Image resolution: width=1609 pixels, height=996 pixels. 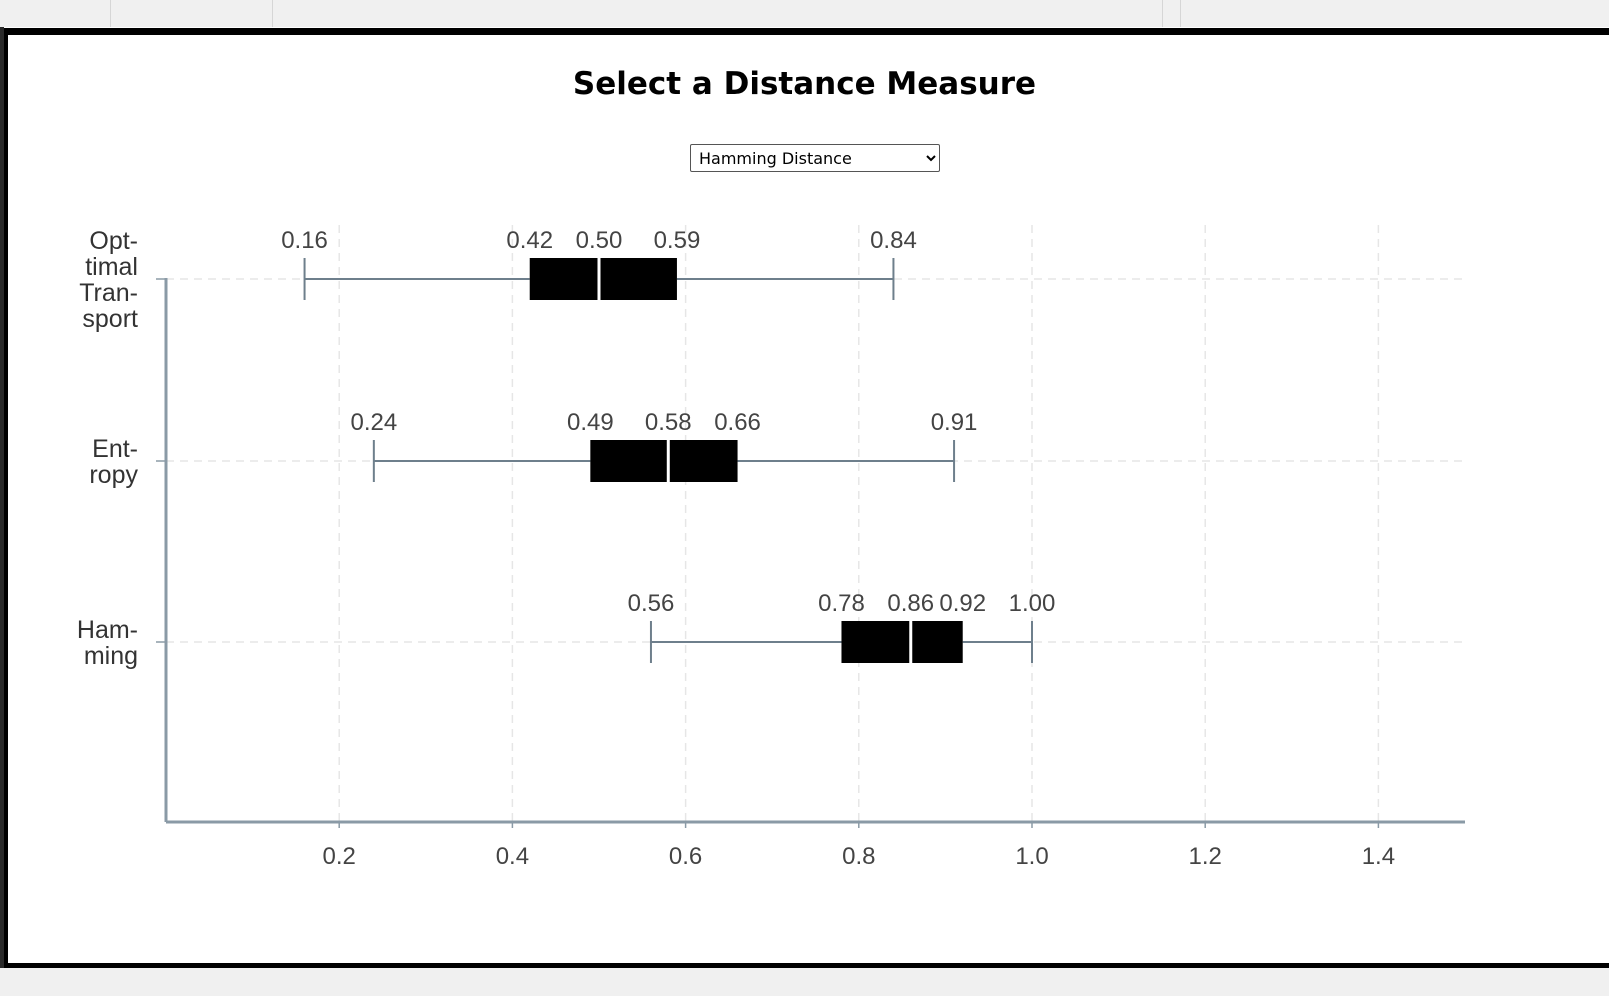 What do you see at coordinates (529, 240) in the screenshot?
I see `value-label: 0.42` at bounding box center [529, 240].